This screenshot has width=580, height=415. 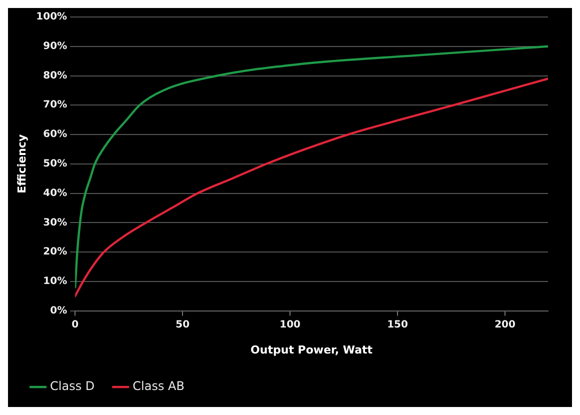 What do you see at coordinates (55, 164) in the screenshot?
I see `y-tick-label: 50%` at bounding box center [55, 164].